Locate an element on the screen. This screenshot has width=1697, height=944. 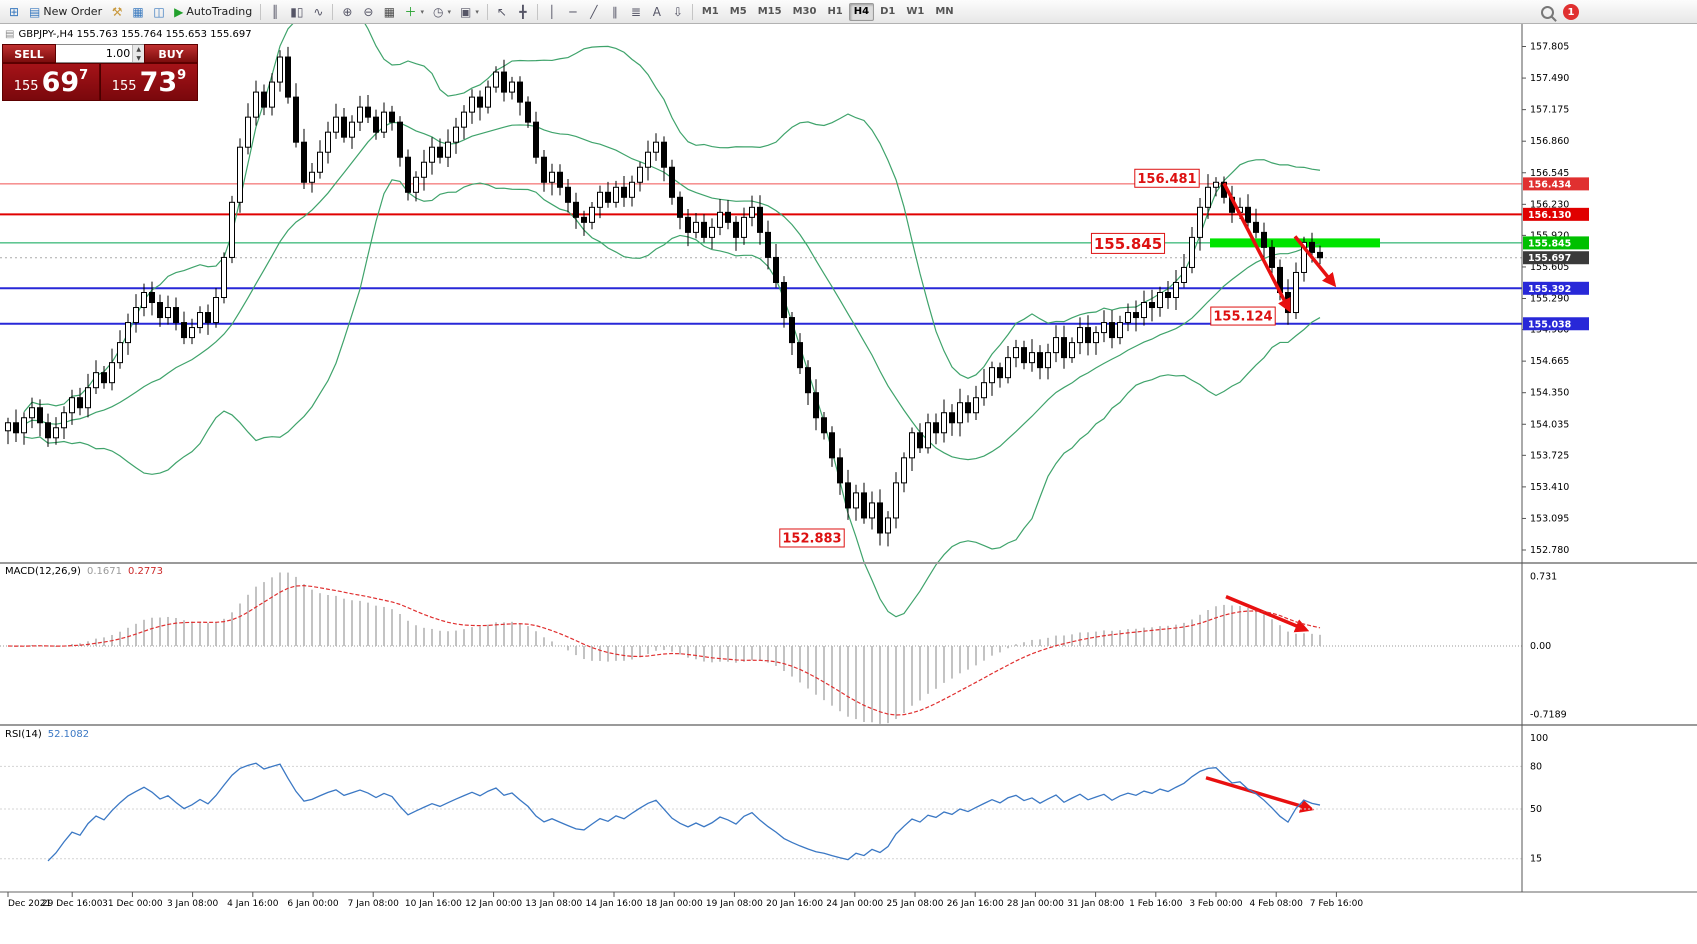
svg-text: 155.605 is located at coordinates (1549, 267).